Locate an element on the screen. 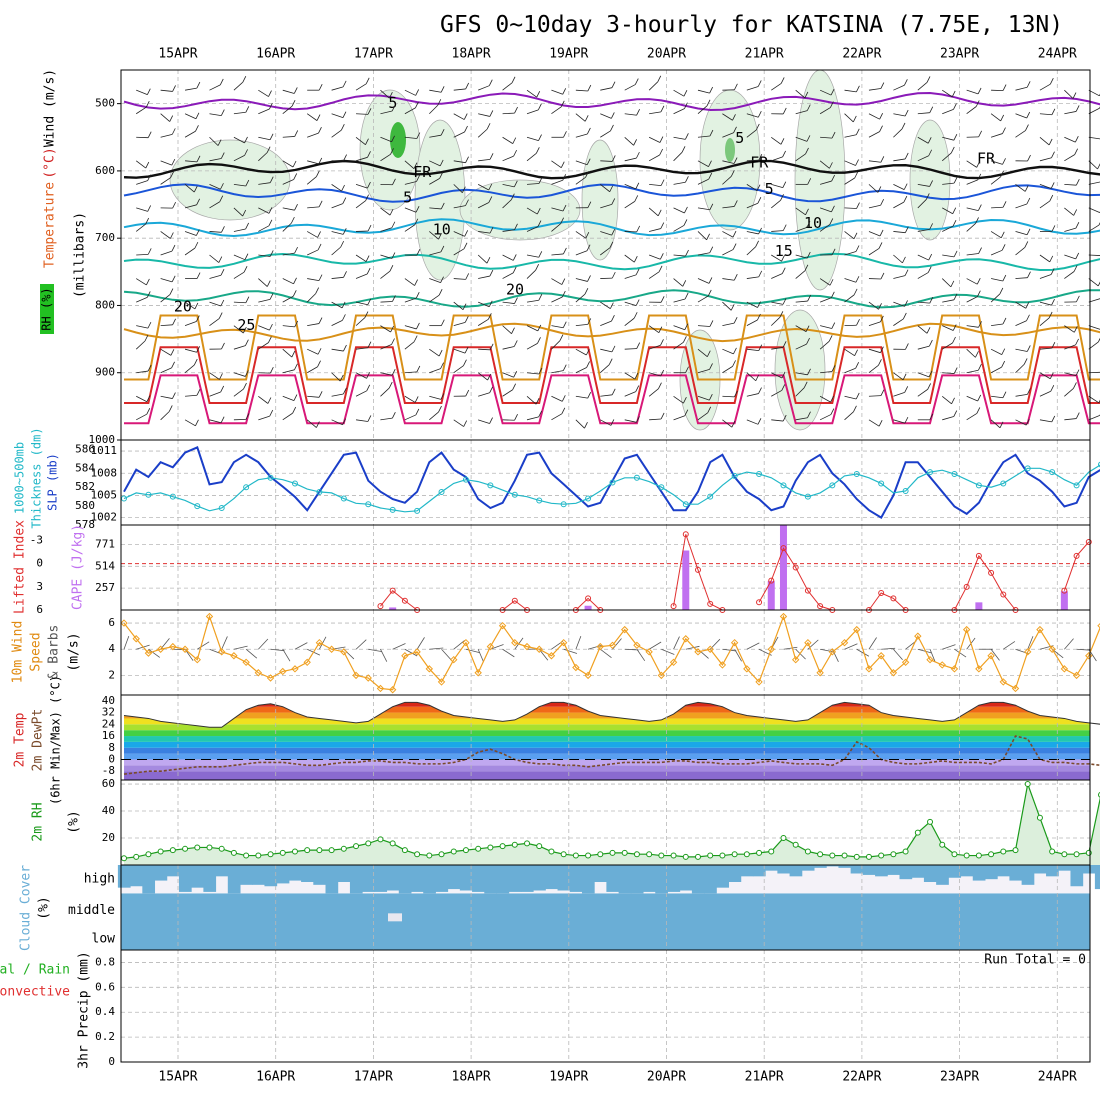 The height and width of the screenshot is (1100, 1100). temperature-band is located at coordinates (607, 733).